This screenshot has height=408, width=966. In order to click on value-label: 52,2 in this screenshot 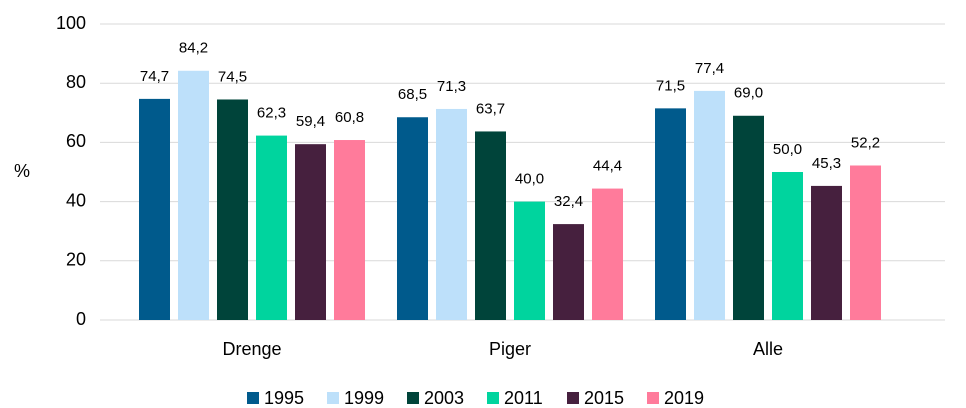, I will do `click(865, 142)`.